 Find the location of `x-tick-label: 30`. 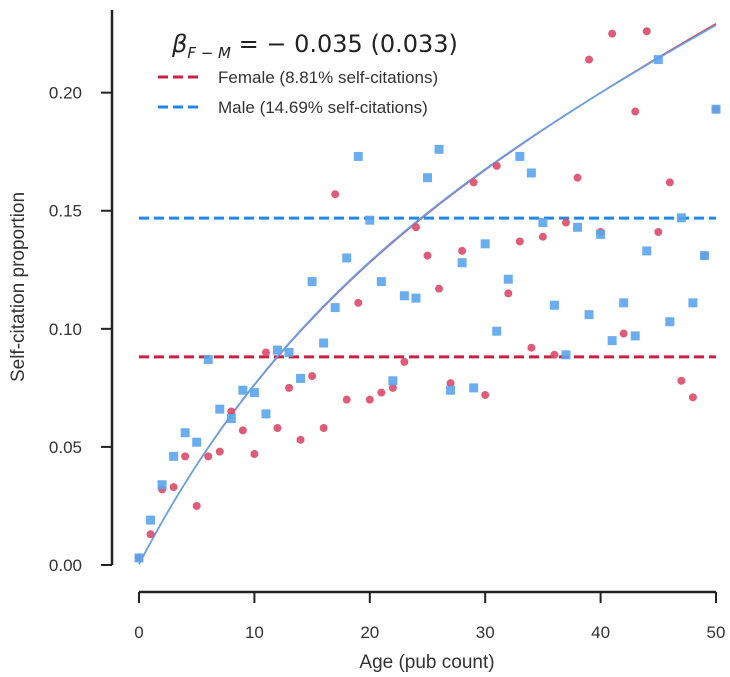

x-tick-label: 30 is located at coordinates (485, 632).